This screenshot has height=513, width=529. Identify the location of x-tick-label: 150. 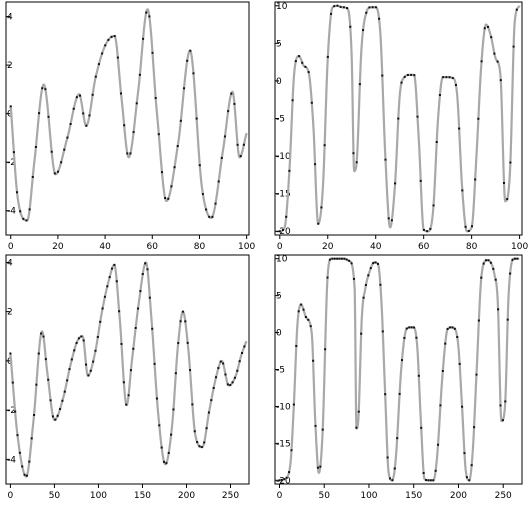
(142, 496).